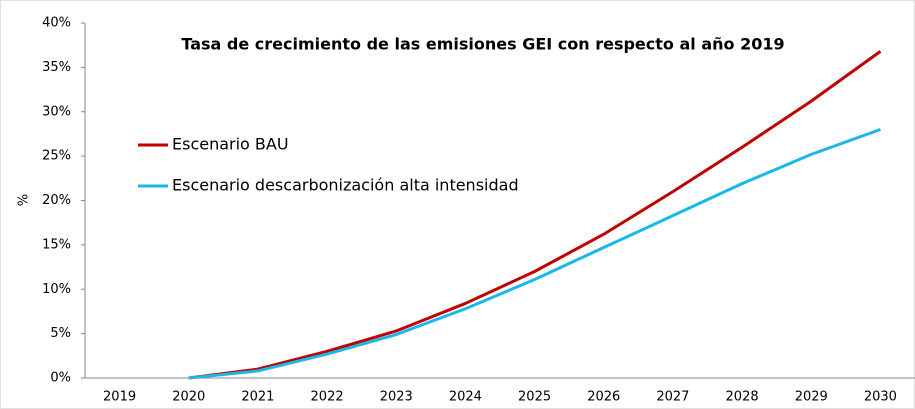 The width and height of the screenshot is (915, 409). Describe the element at coordinates (56, 23) in the screenshot. I see `y-tick-label: 40%` at that location.